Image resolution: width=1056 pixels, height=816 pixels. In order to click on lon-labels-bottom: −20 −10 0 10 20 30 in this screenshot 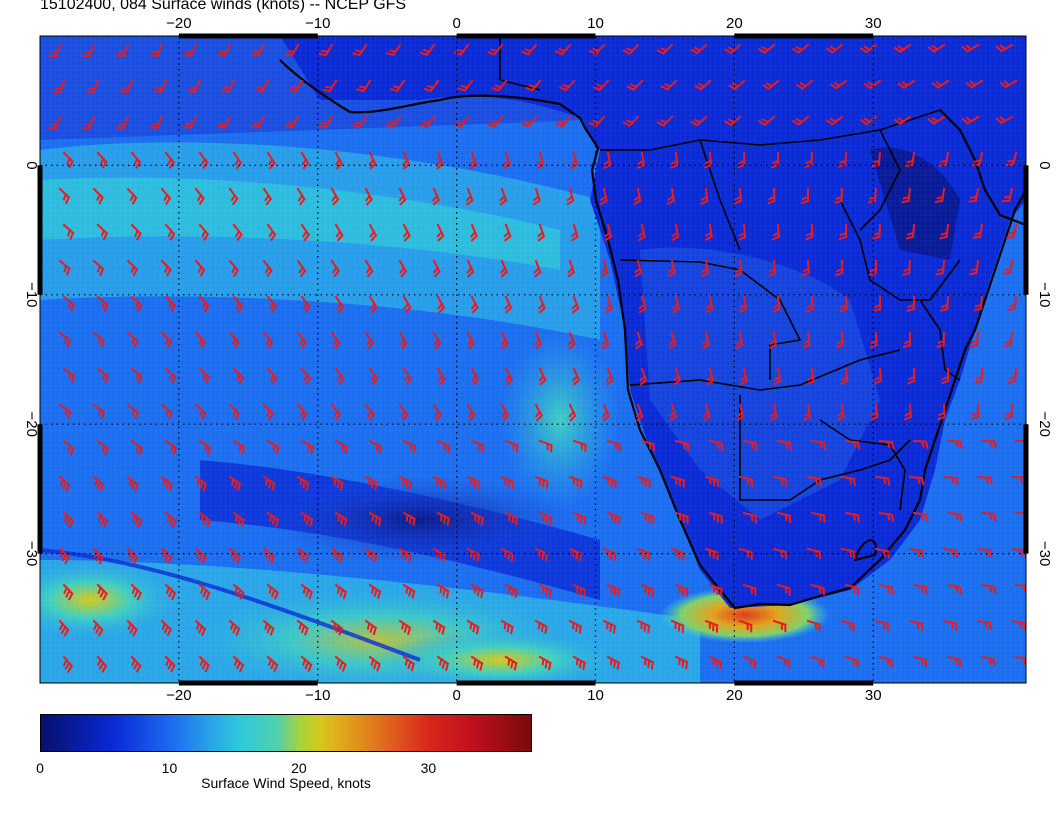, I will do `click(523, 693)`.